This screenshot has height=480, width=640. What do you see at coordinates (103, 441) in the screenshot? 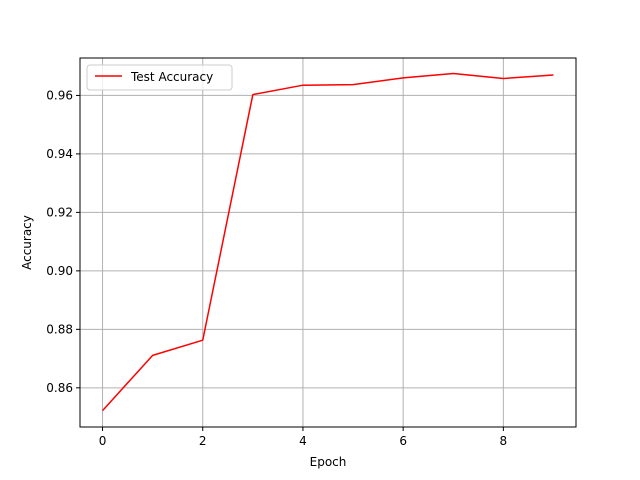
I see `x-tick-label: 0` at bounding box center [103, 441].